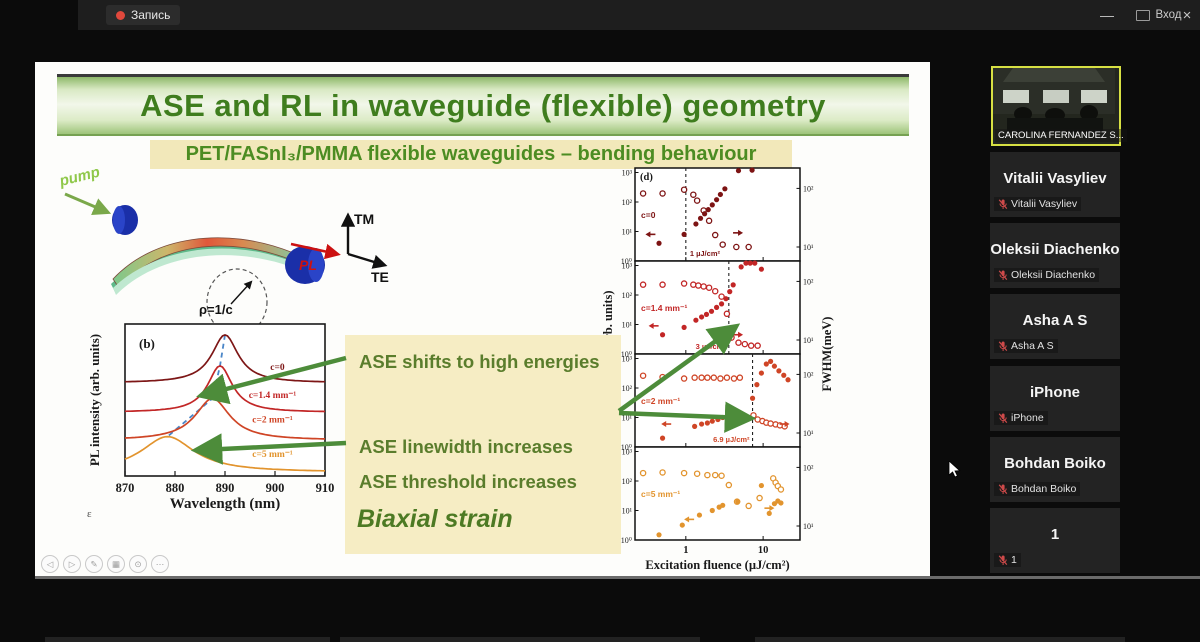 The width and height of the screenshot is (1200, 642). I want to click on svg-text: FWHM(meV), so click(827, 354).